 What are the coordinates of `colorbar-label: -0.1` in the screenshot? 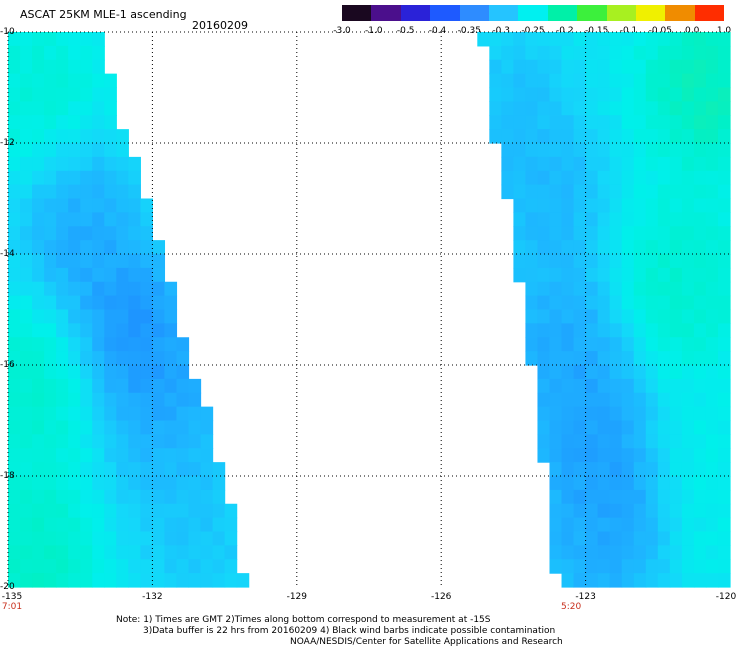 It's located at (628, 31).